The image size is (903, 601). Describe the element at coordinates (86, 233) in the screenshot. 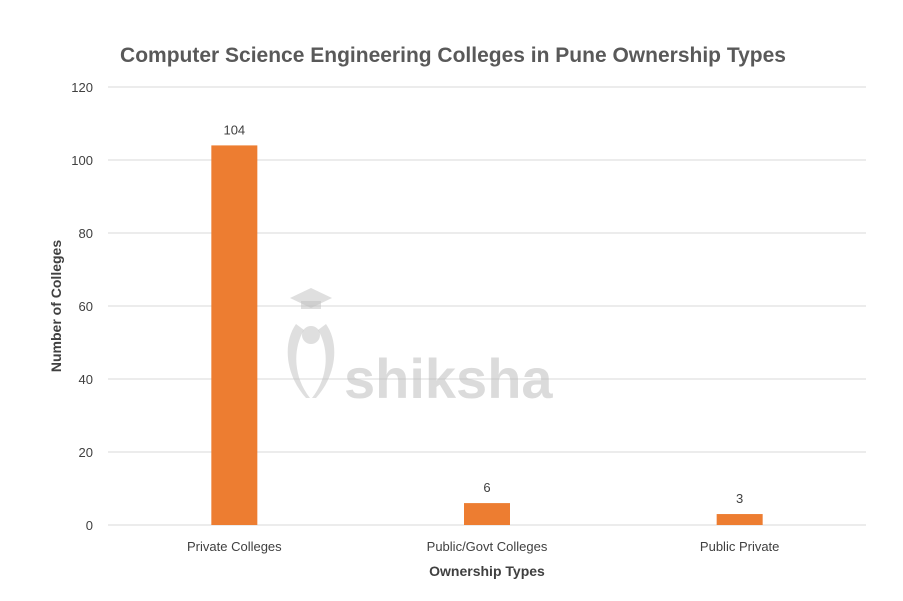

I see `y-tick-label: 80` at that location.